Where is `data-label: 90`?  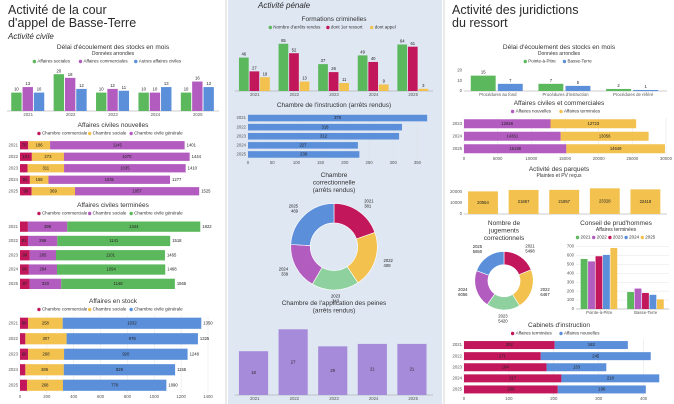 data-label: 90 is located at coordinates (24, 269).